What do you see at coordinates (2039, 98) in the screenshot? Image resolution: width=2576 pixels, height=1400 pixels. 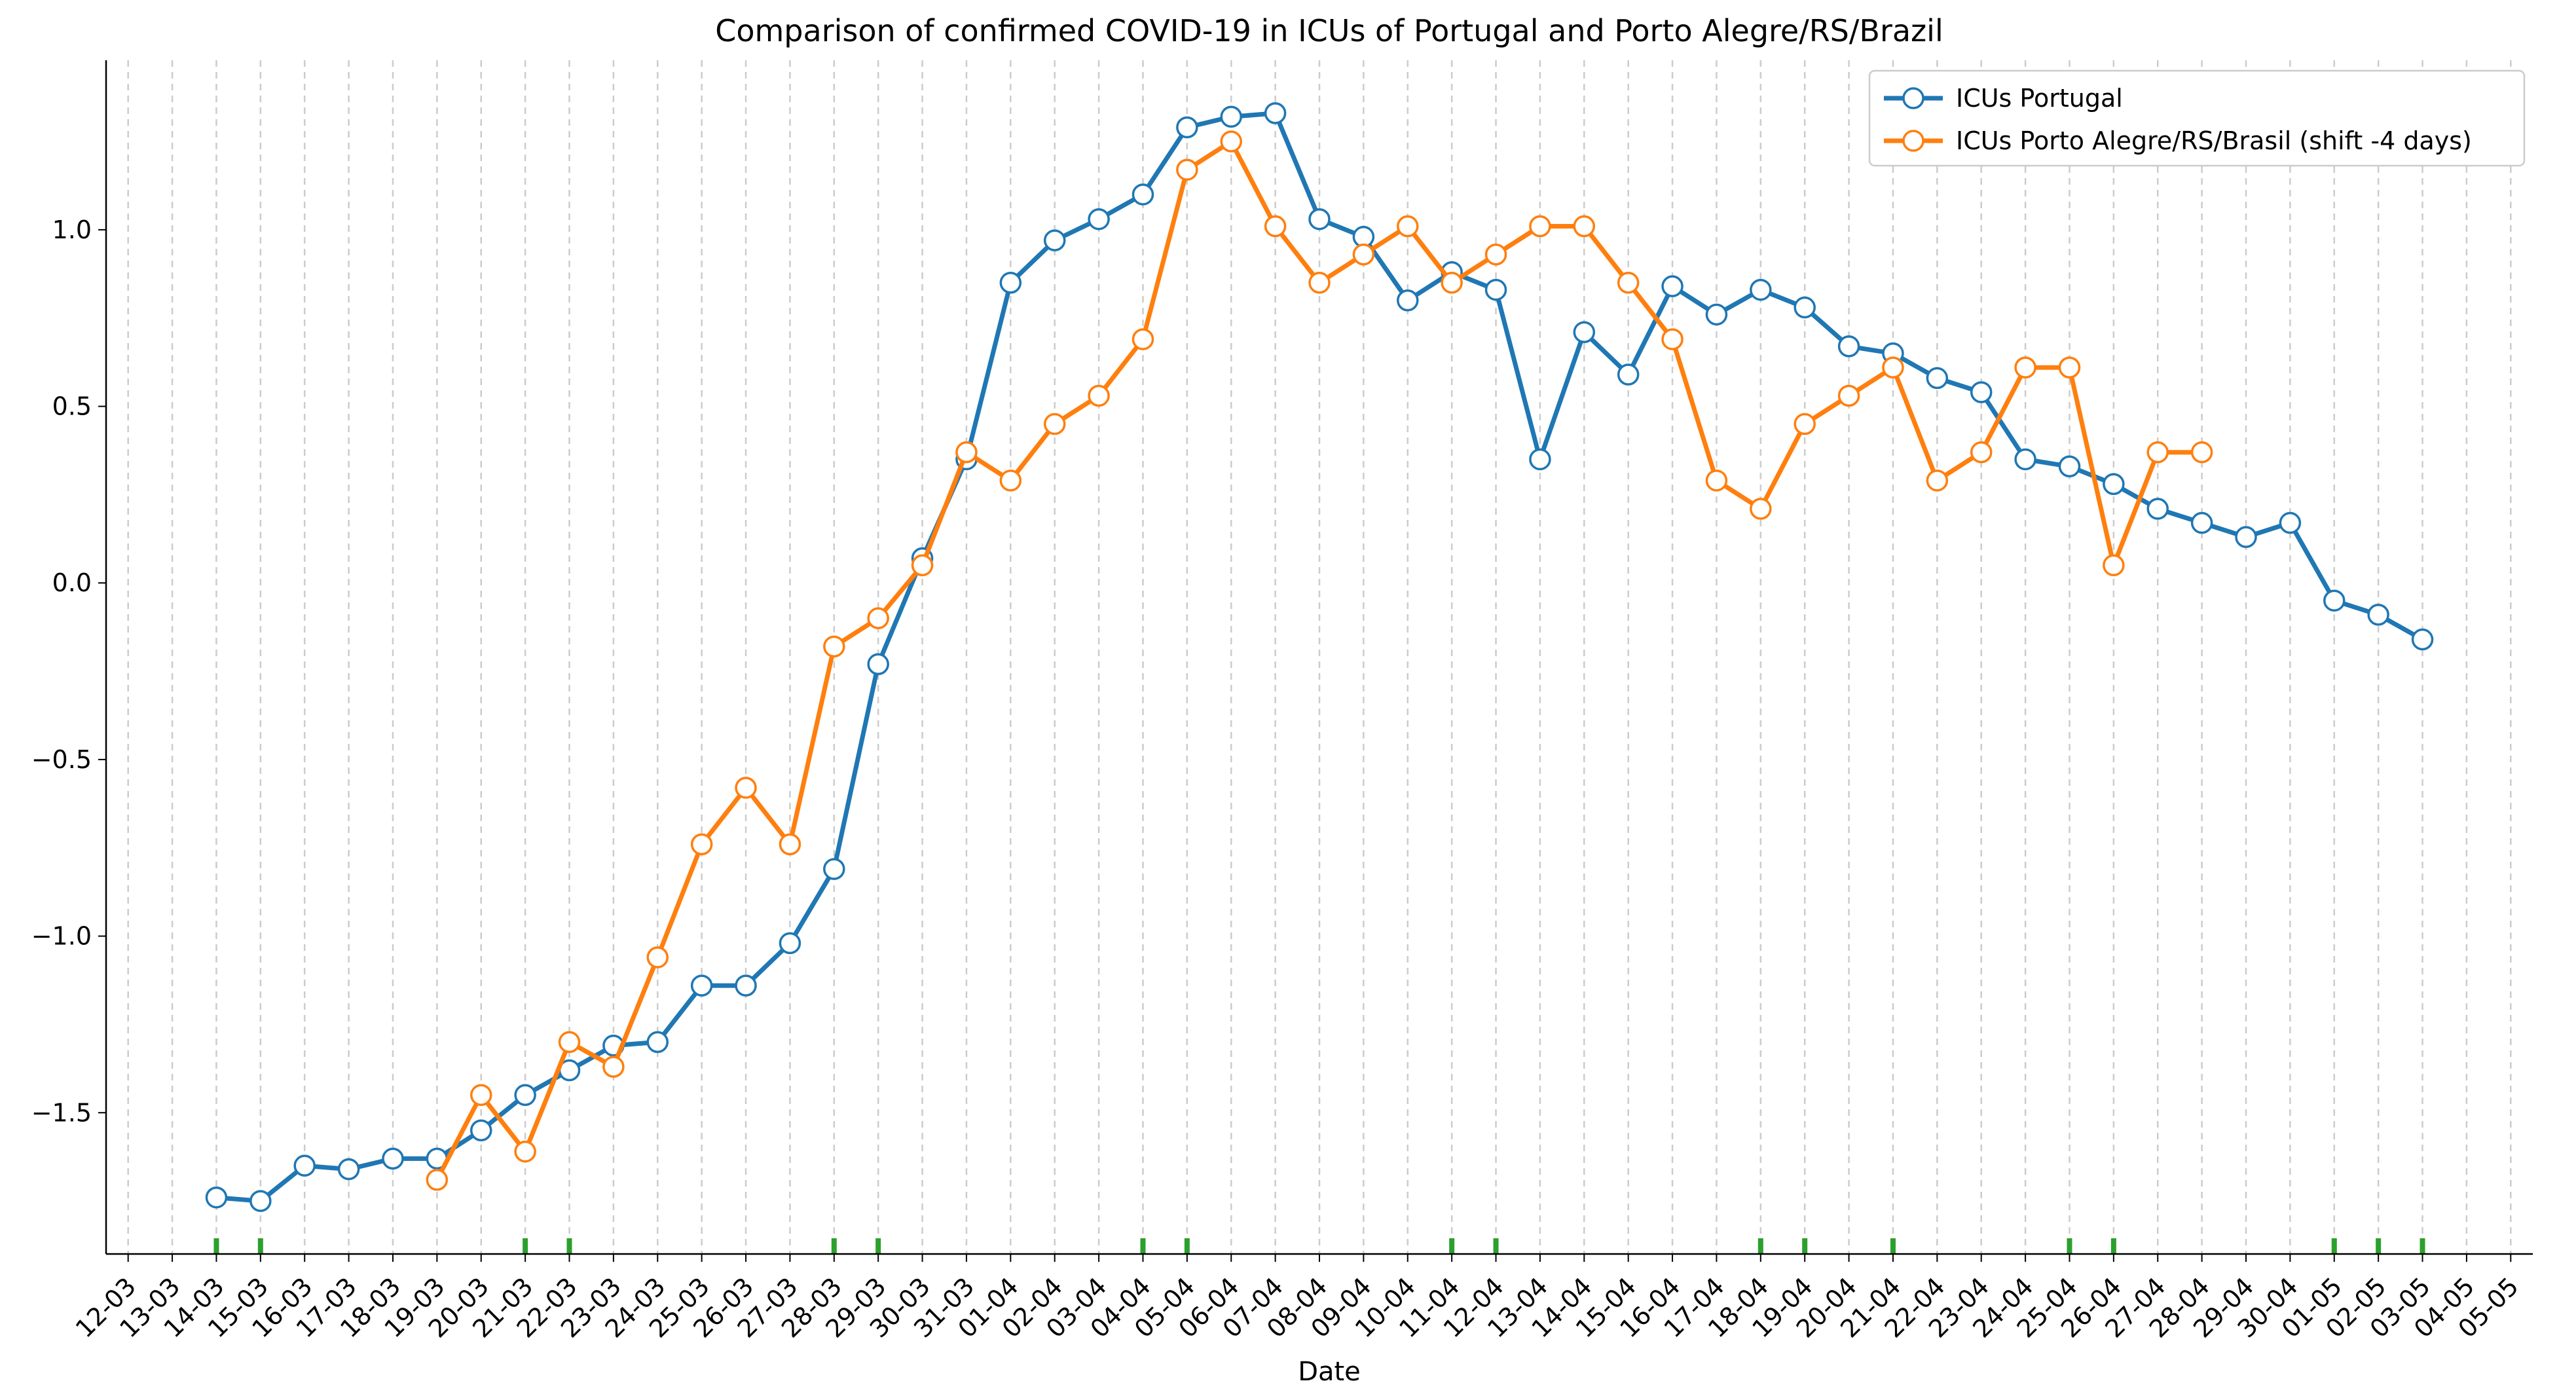 I see `legend-label: ICUs Portugal` at bounding box center [2039, 98].